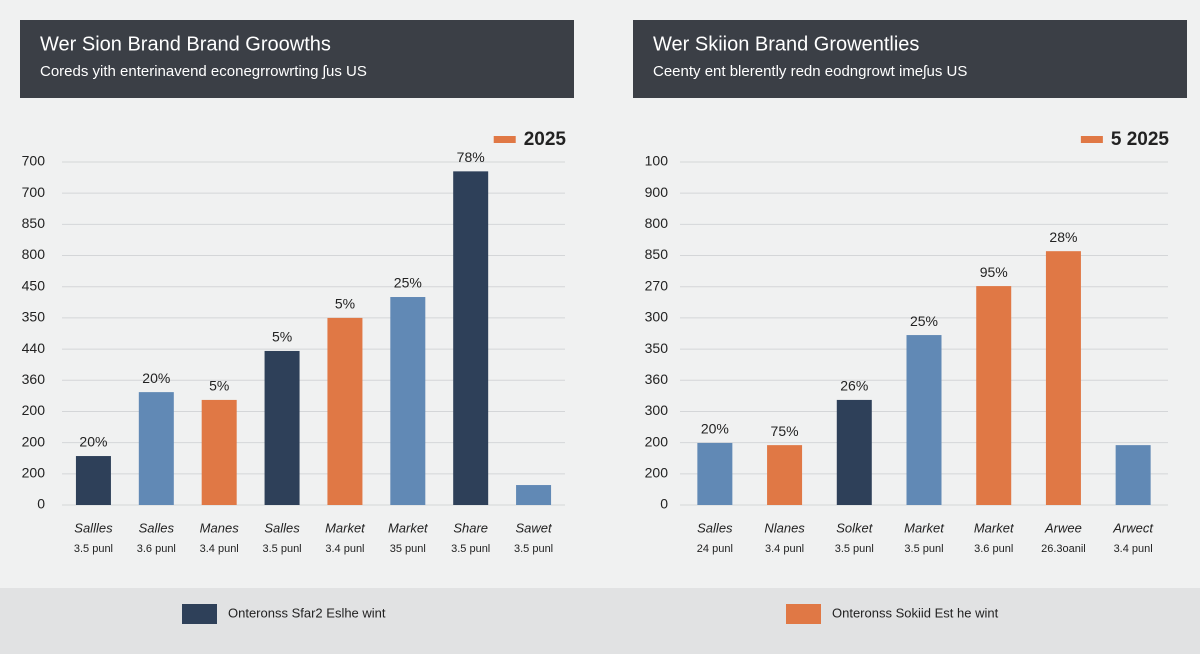 Image resolution: width=1200 pixels, height=654 pixels. Describe the element at coordinates (408, 549) in the screenshot. I see `x-sub-label: 35 punl` at that location.